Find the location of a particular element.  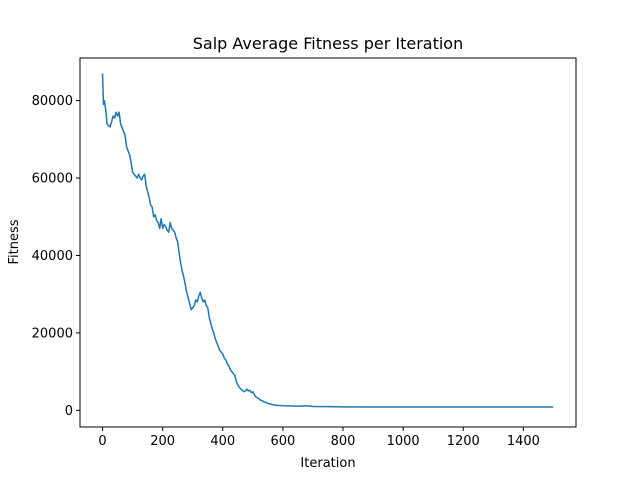

y-tick-label: 40000 is located at coordinates (52, 256).